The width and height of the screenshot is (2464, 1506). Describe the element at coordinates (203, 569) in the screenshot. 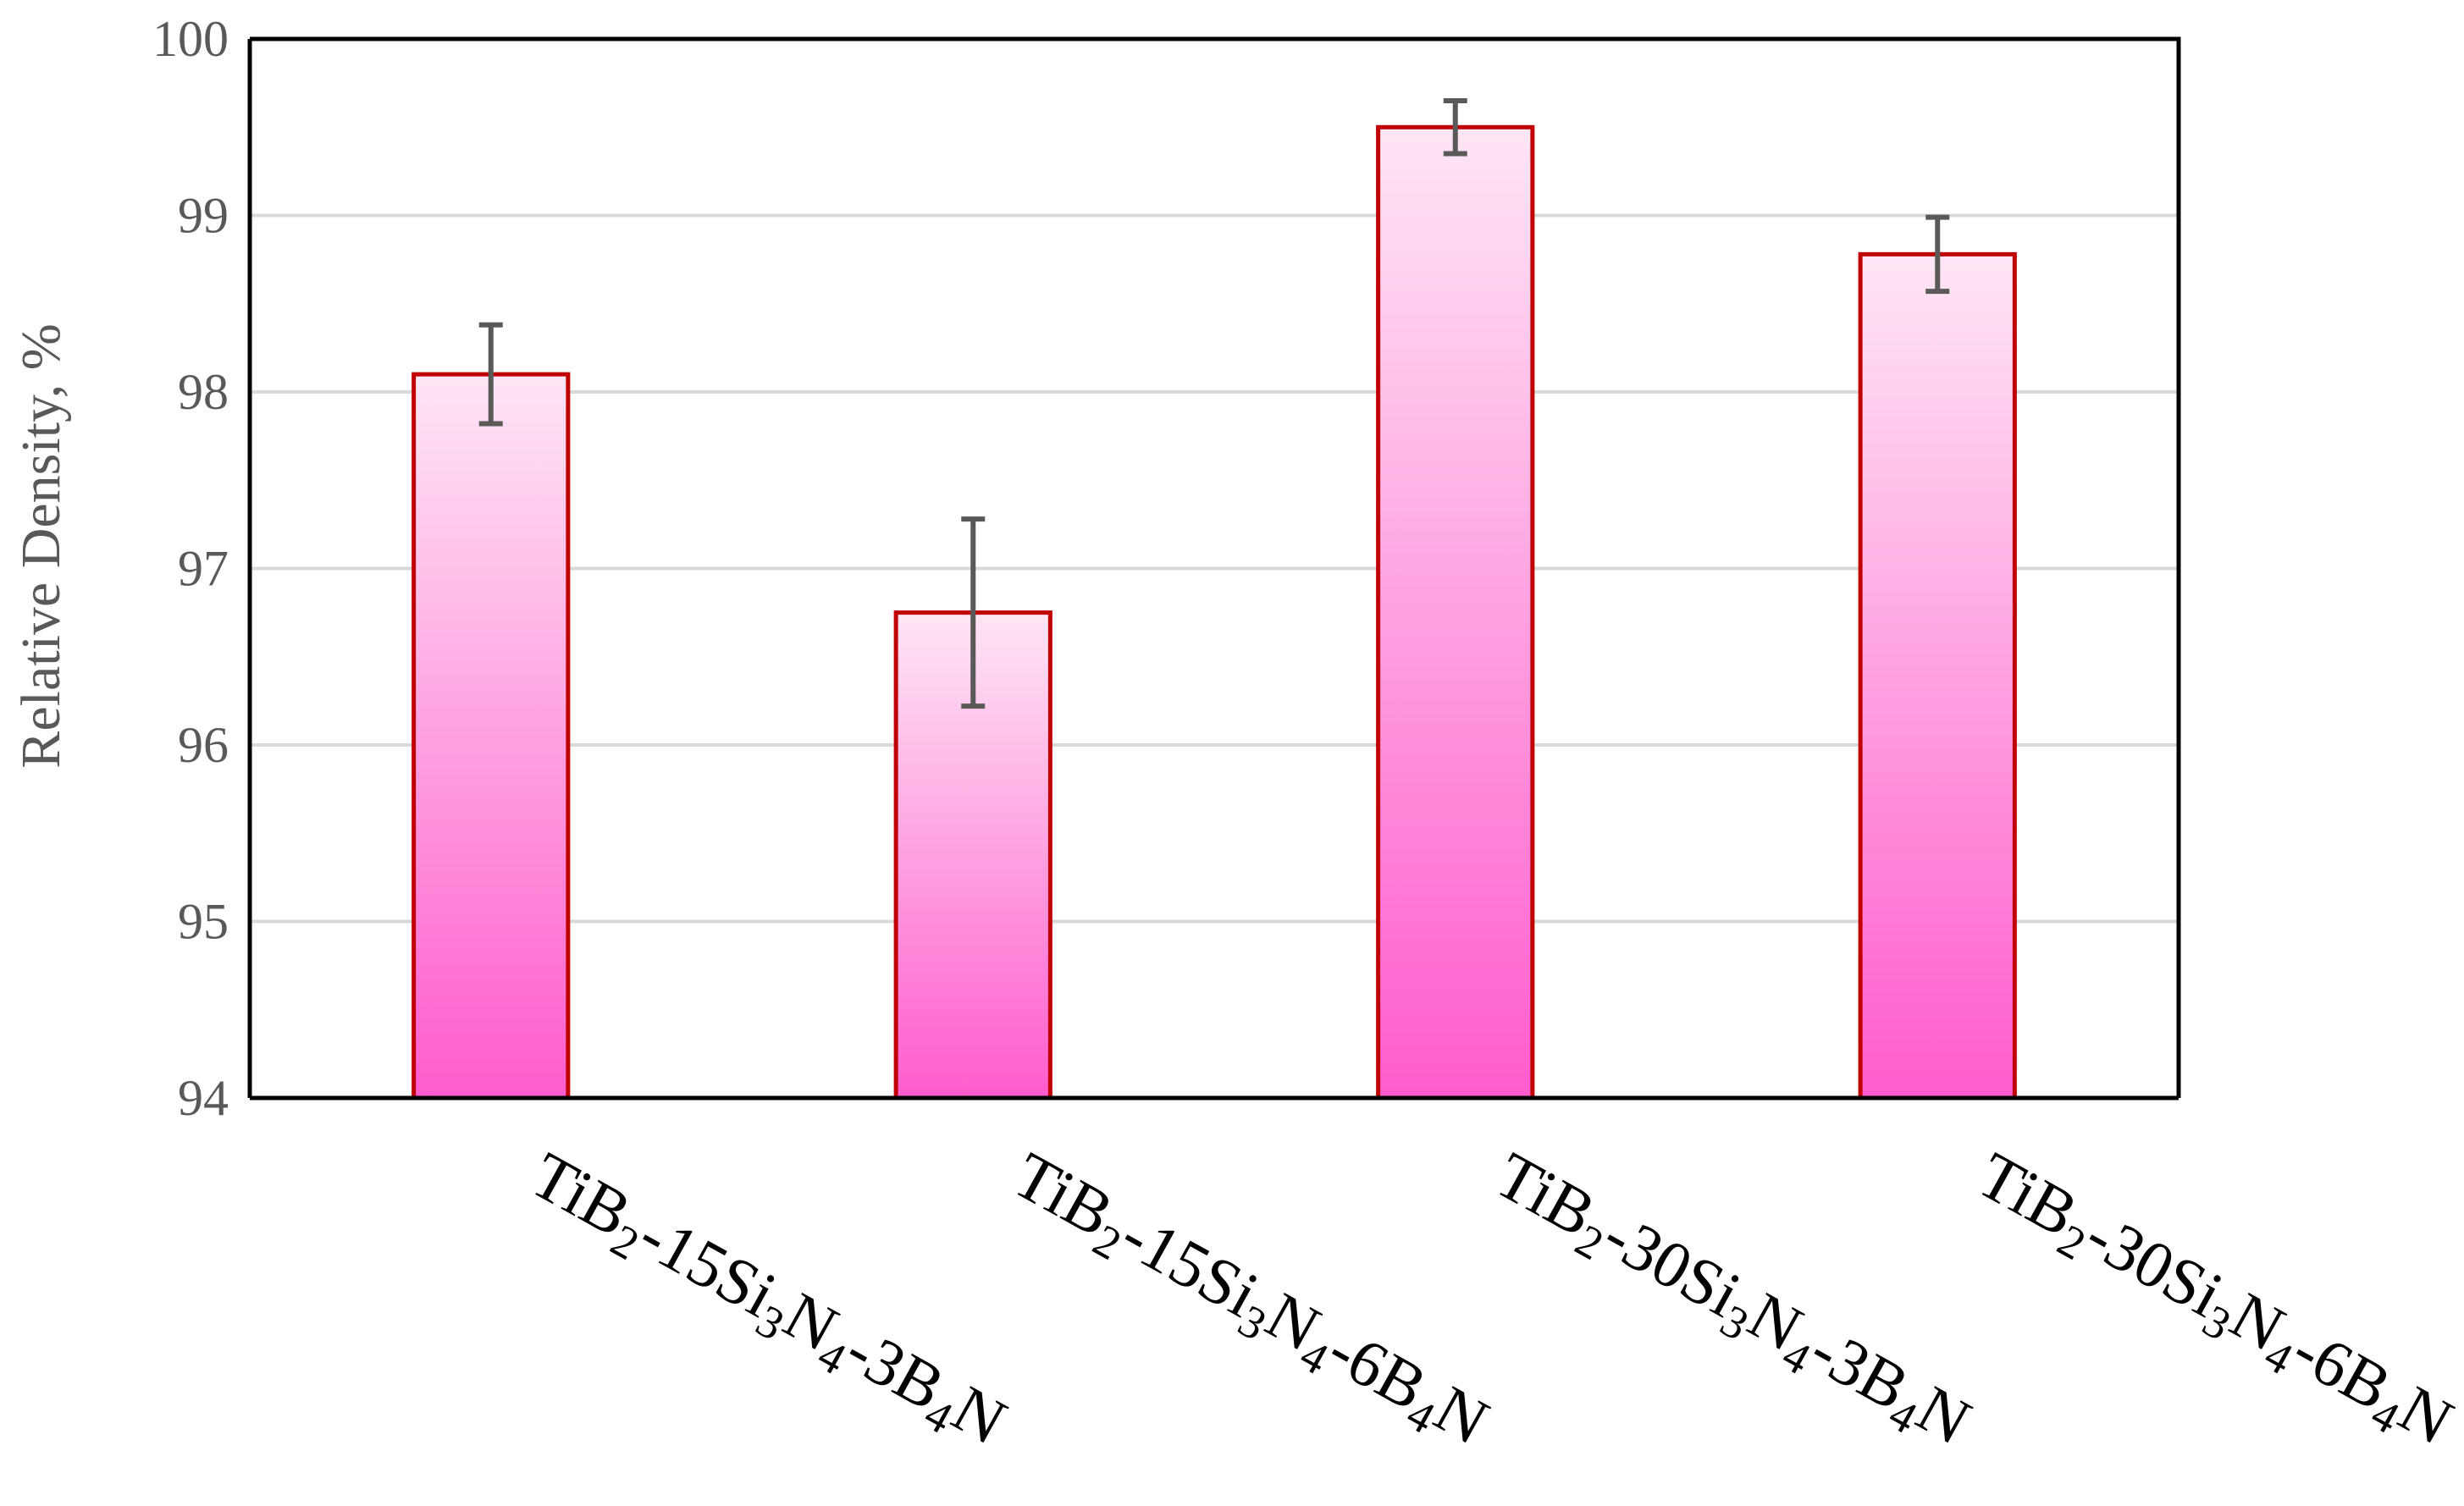

I see `y-tick-label: 97` at that location.